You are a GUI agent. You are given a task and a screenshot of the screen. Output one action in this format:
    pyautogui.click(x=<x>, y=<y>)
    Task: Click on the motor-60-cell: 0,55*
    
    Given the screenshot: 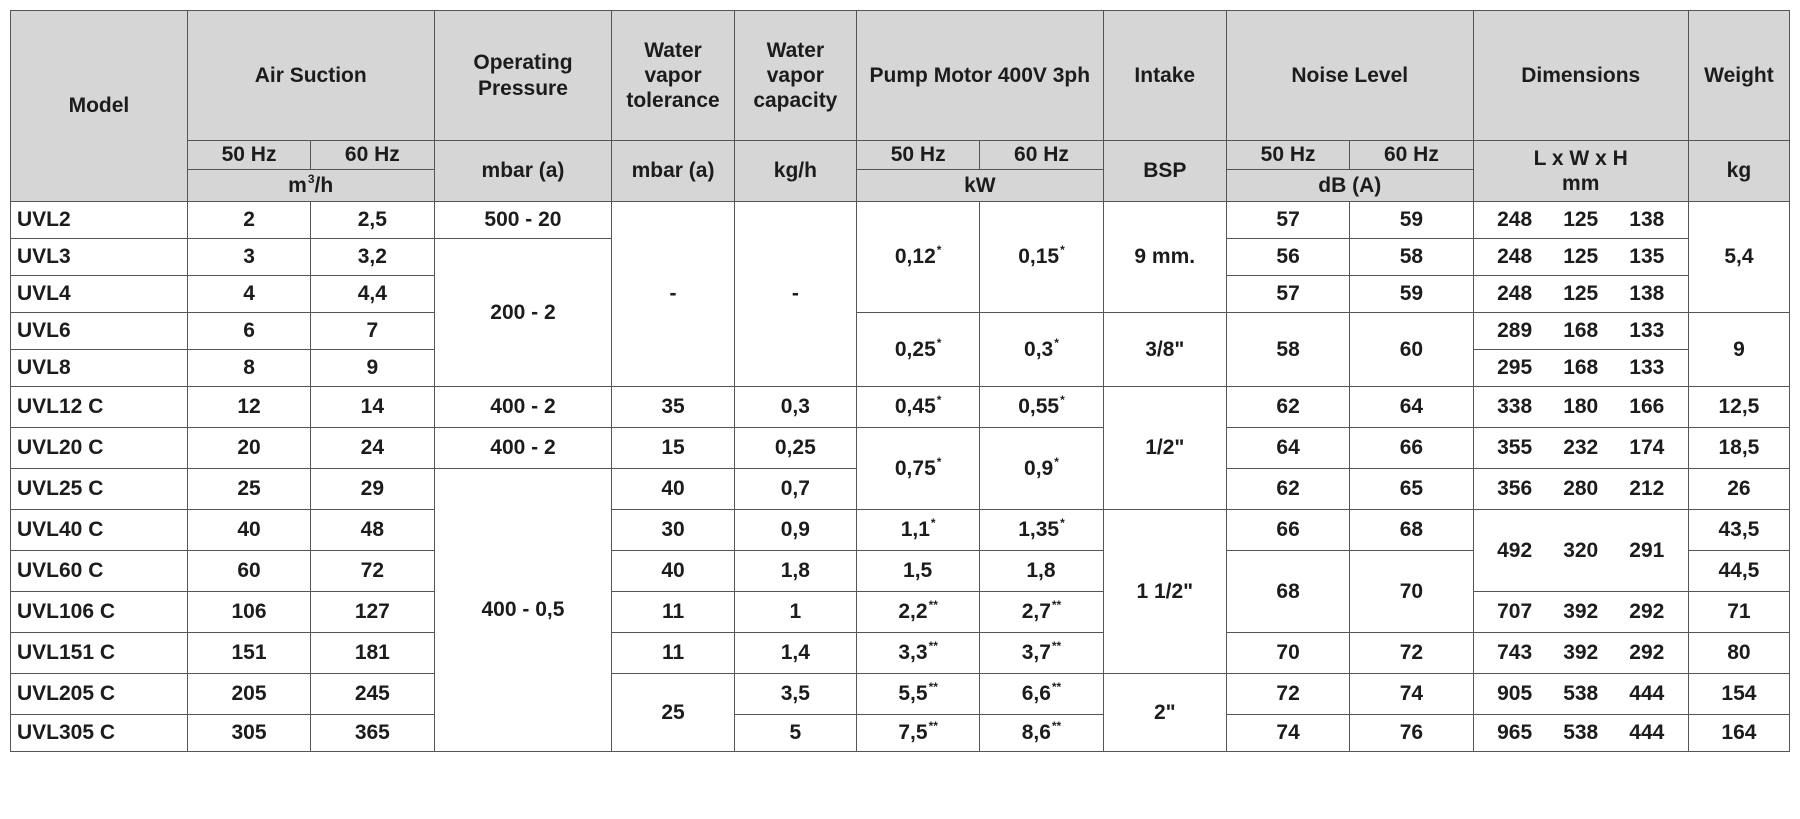 What is the action you would take?
    pyautogui.click(x=1041, y=407)
    